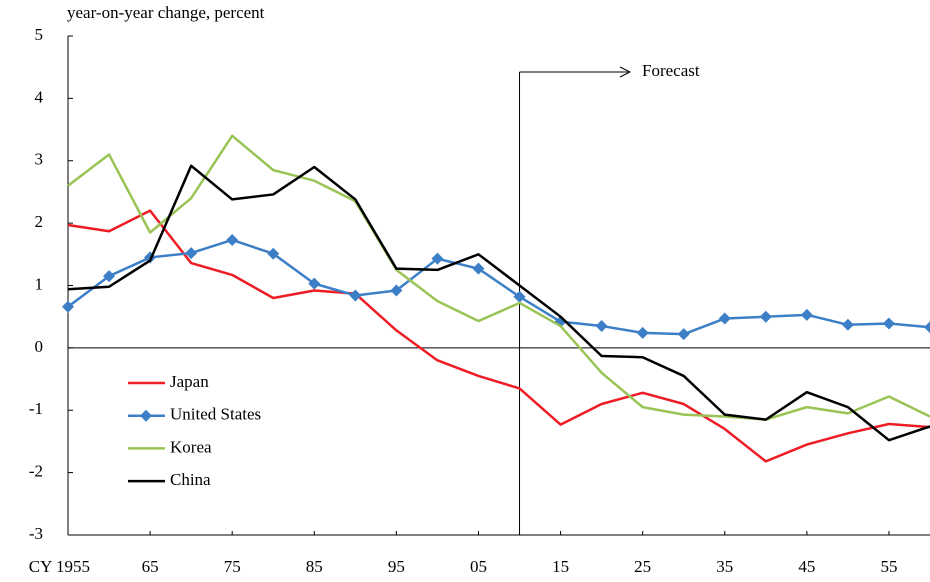 The width and height of the screenshot is (930, 582). Describe the element at coordinates (39, 34) in the screenshot. I see `y-tick-label: 5` at that location.